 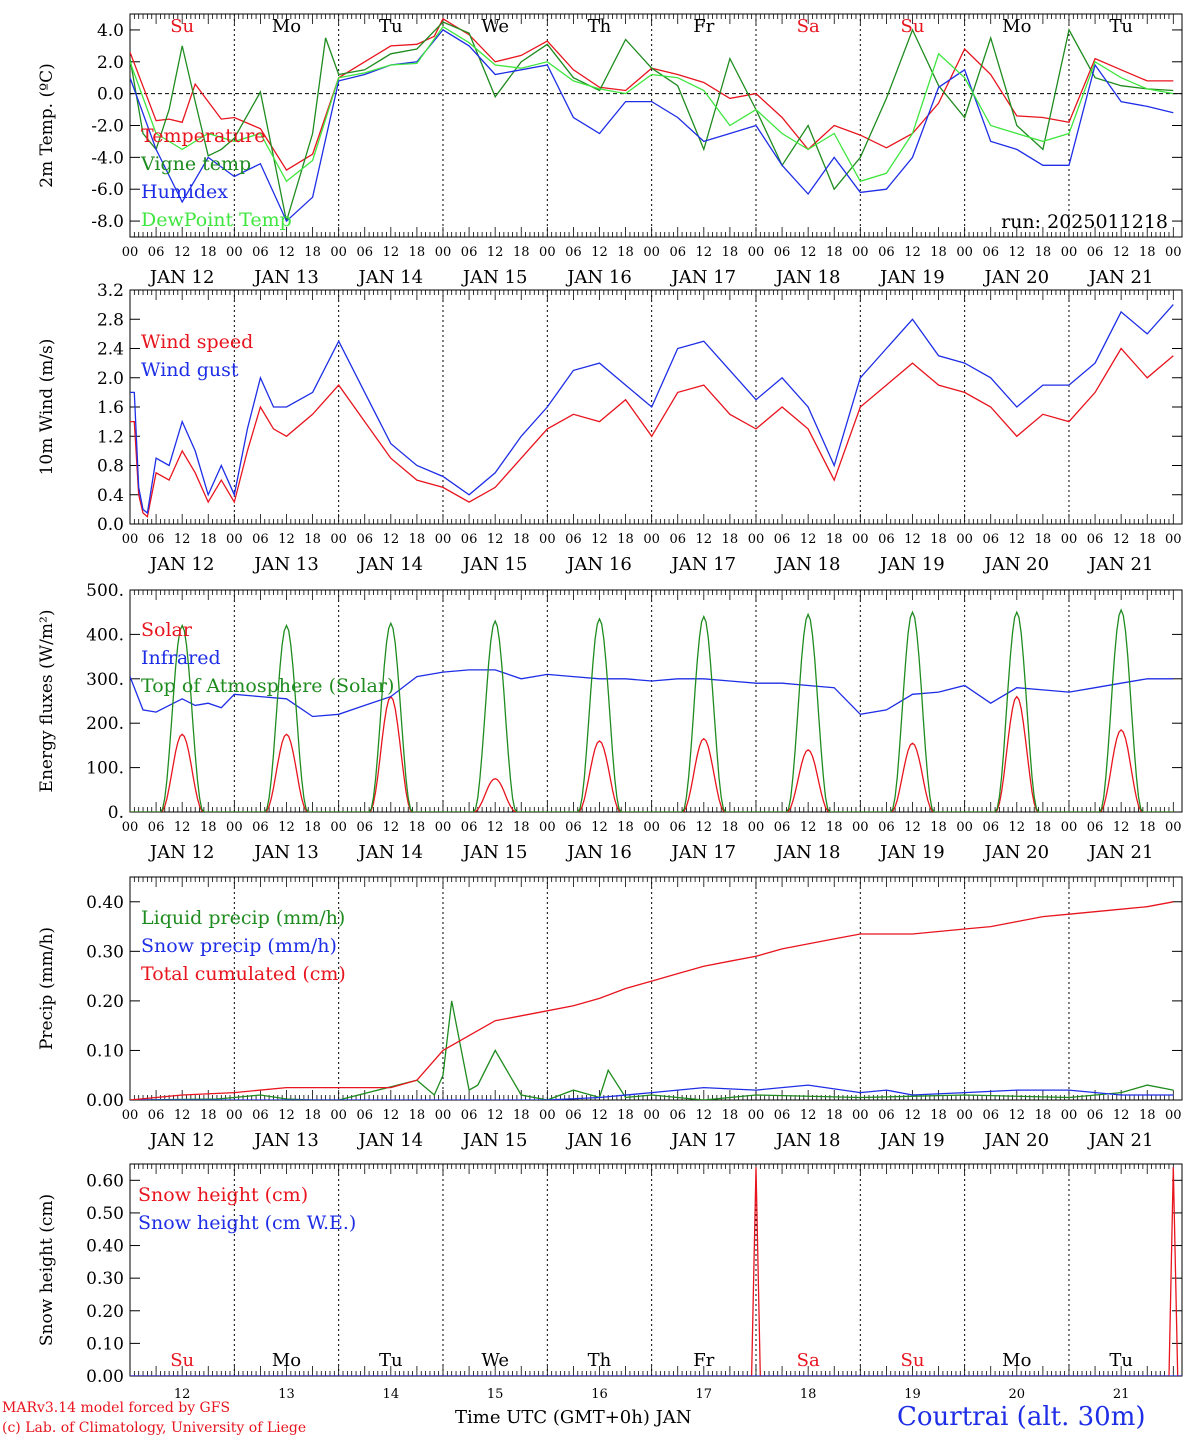 I want to click on day-number: 17, so click(x=704, y=1394).